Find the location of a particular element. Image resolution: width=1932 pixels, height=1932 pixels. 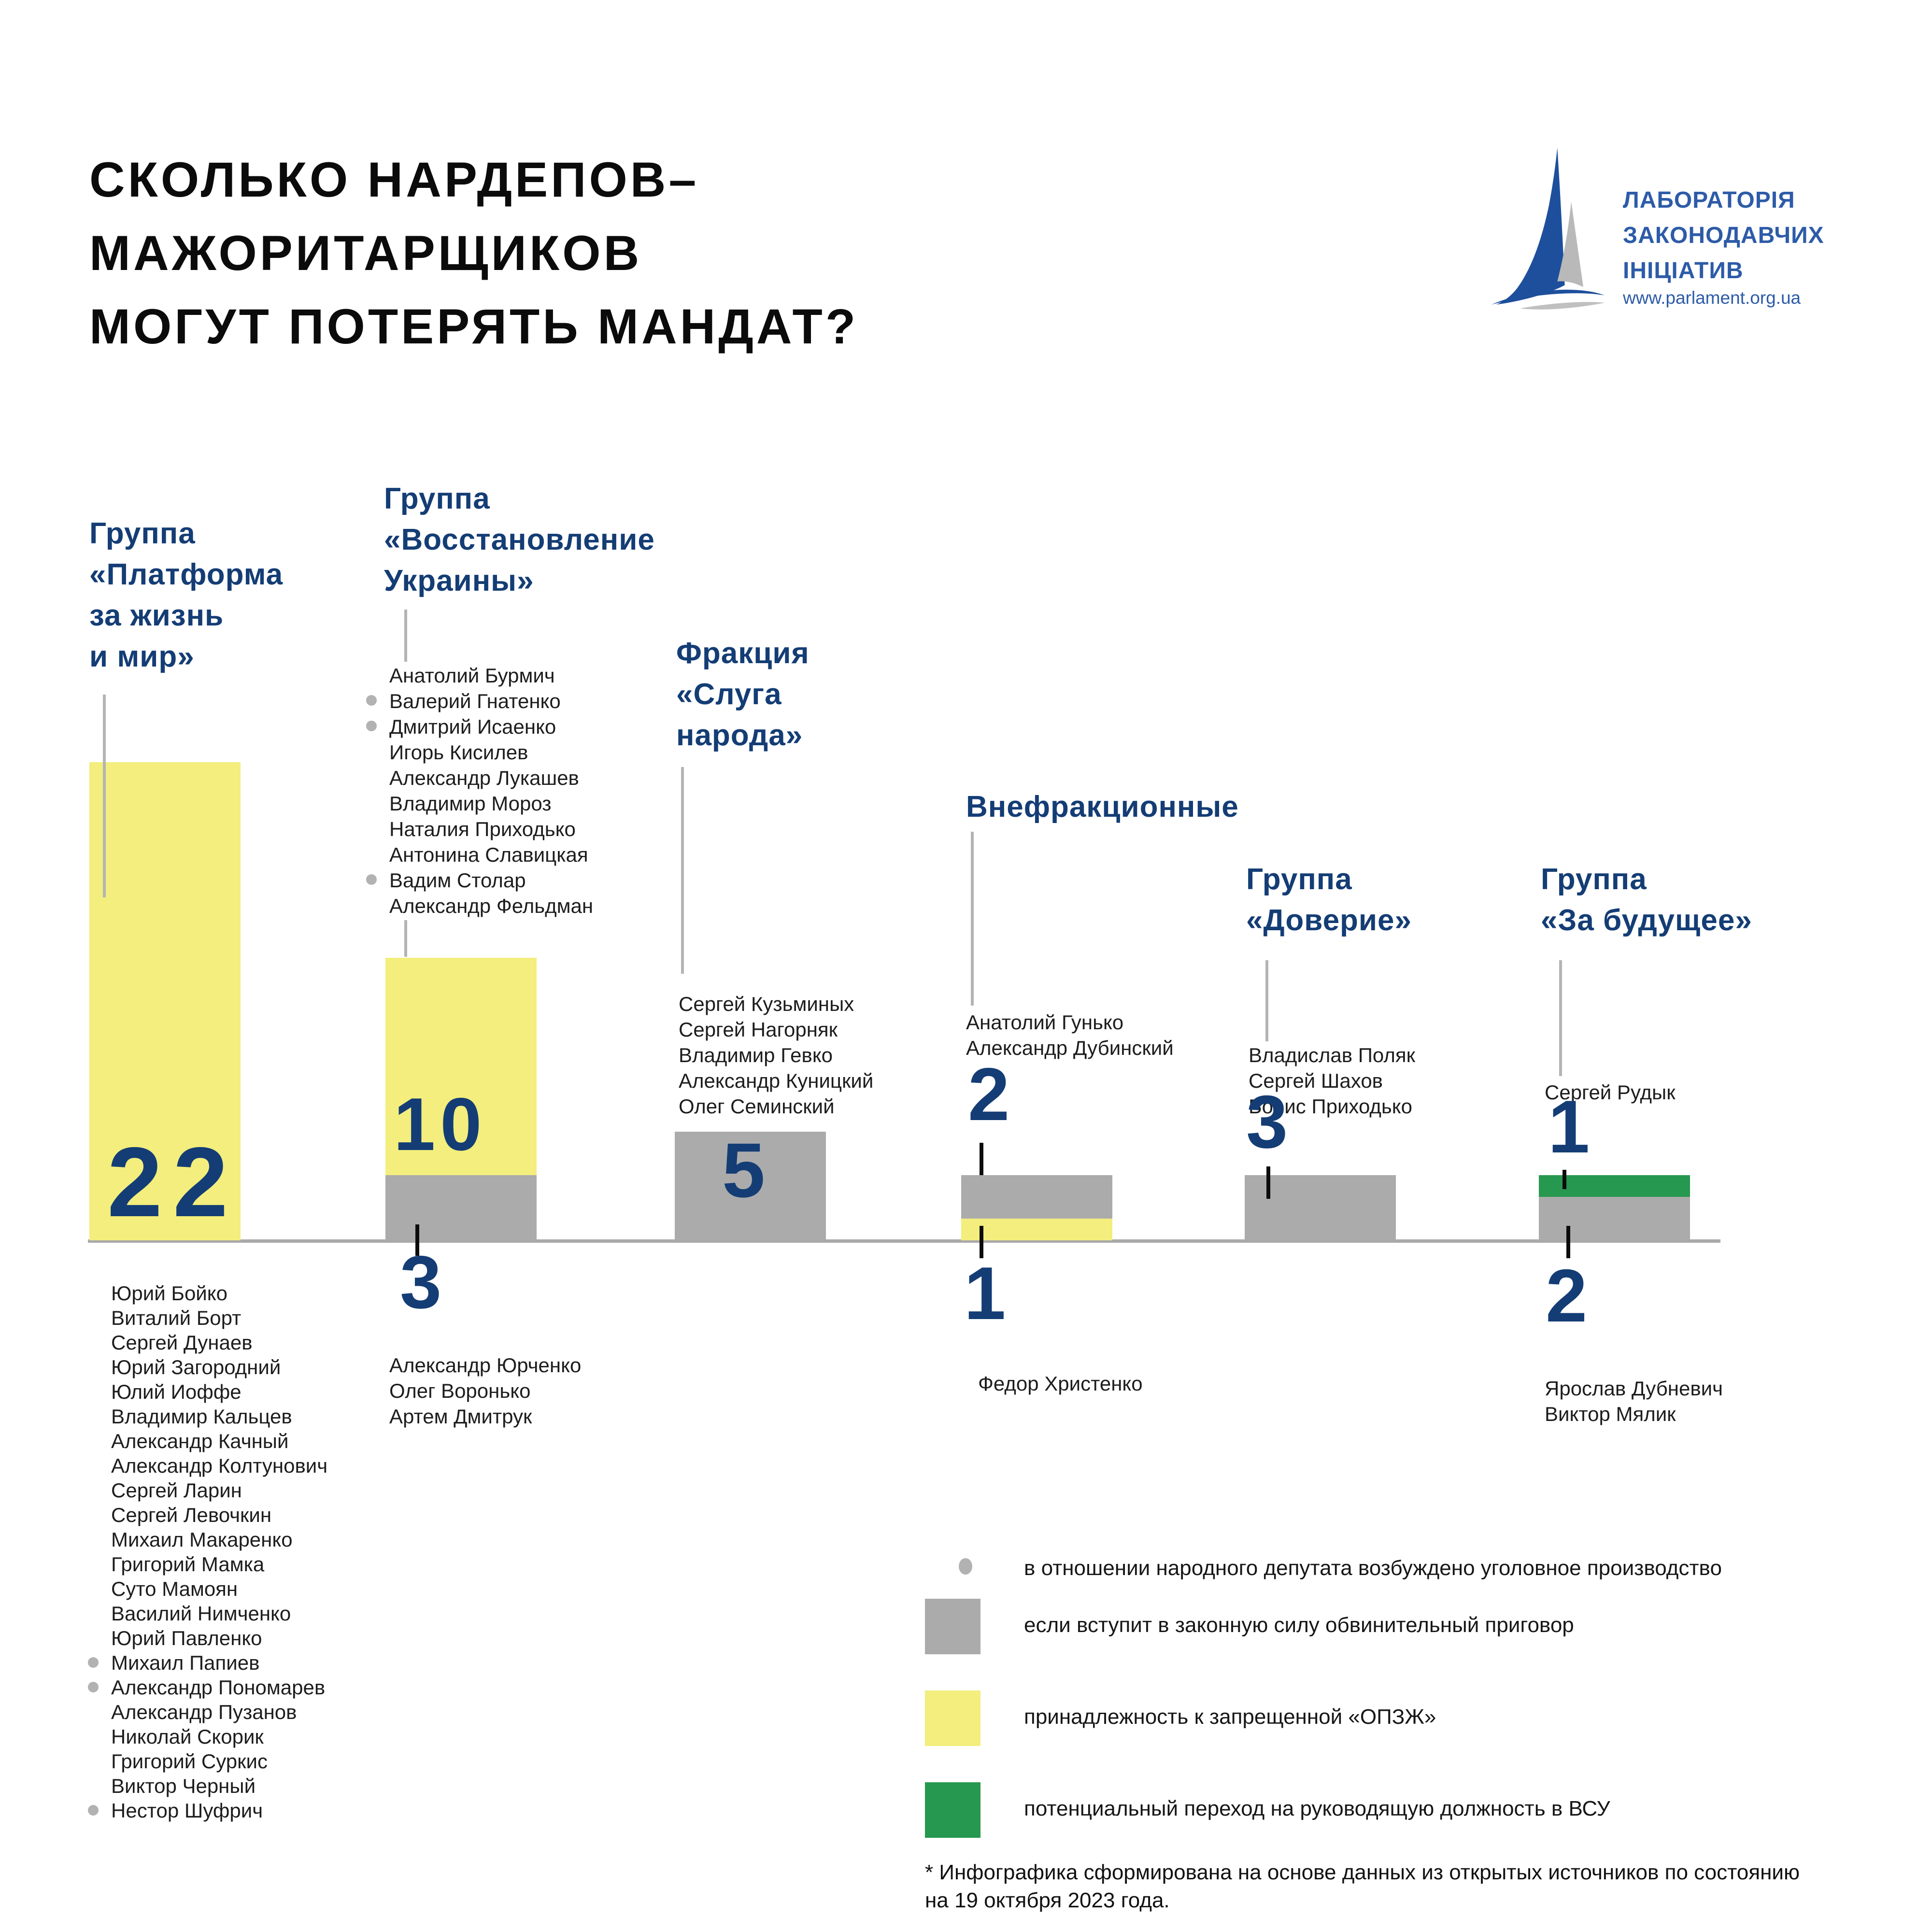

legend-verdict-swatch is located at coordinates (952, 1626).